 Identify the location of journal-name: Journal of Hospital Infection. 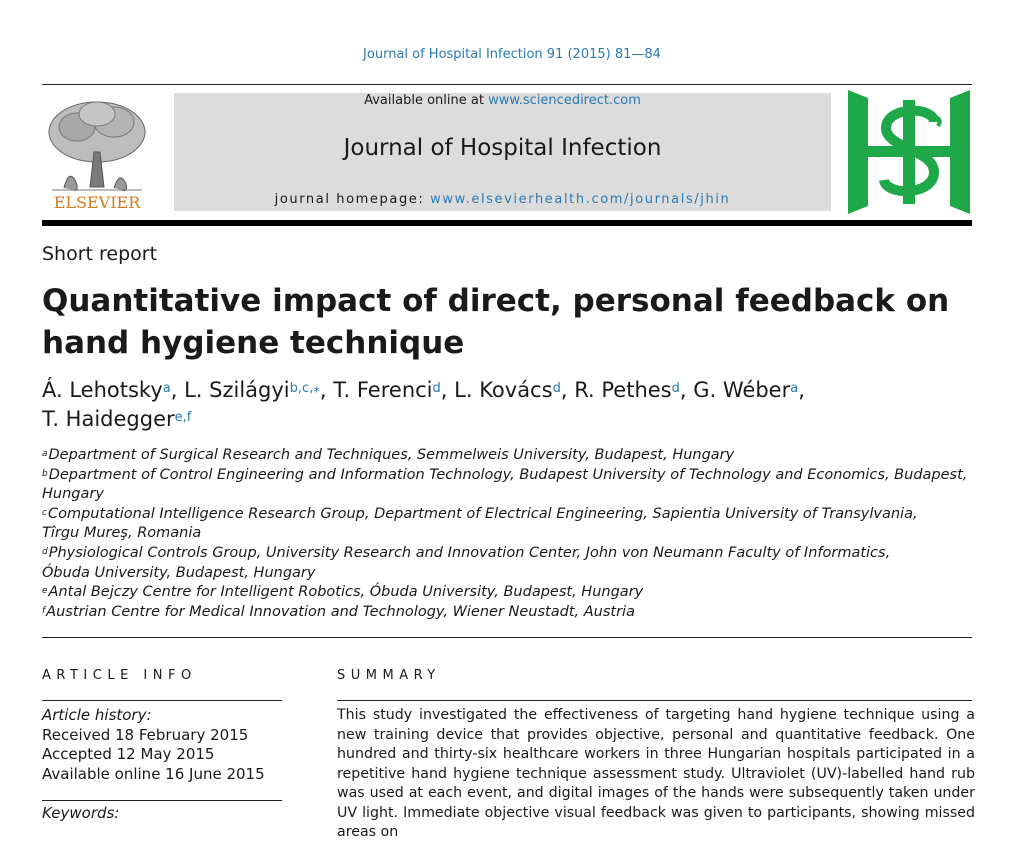
(502, 148).